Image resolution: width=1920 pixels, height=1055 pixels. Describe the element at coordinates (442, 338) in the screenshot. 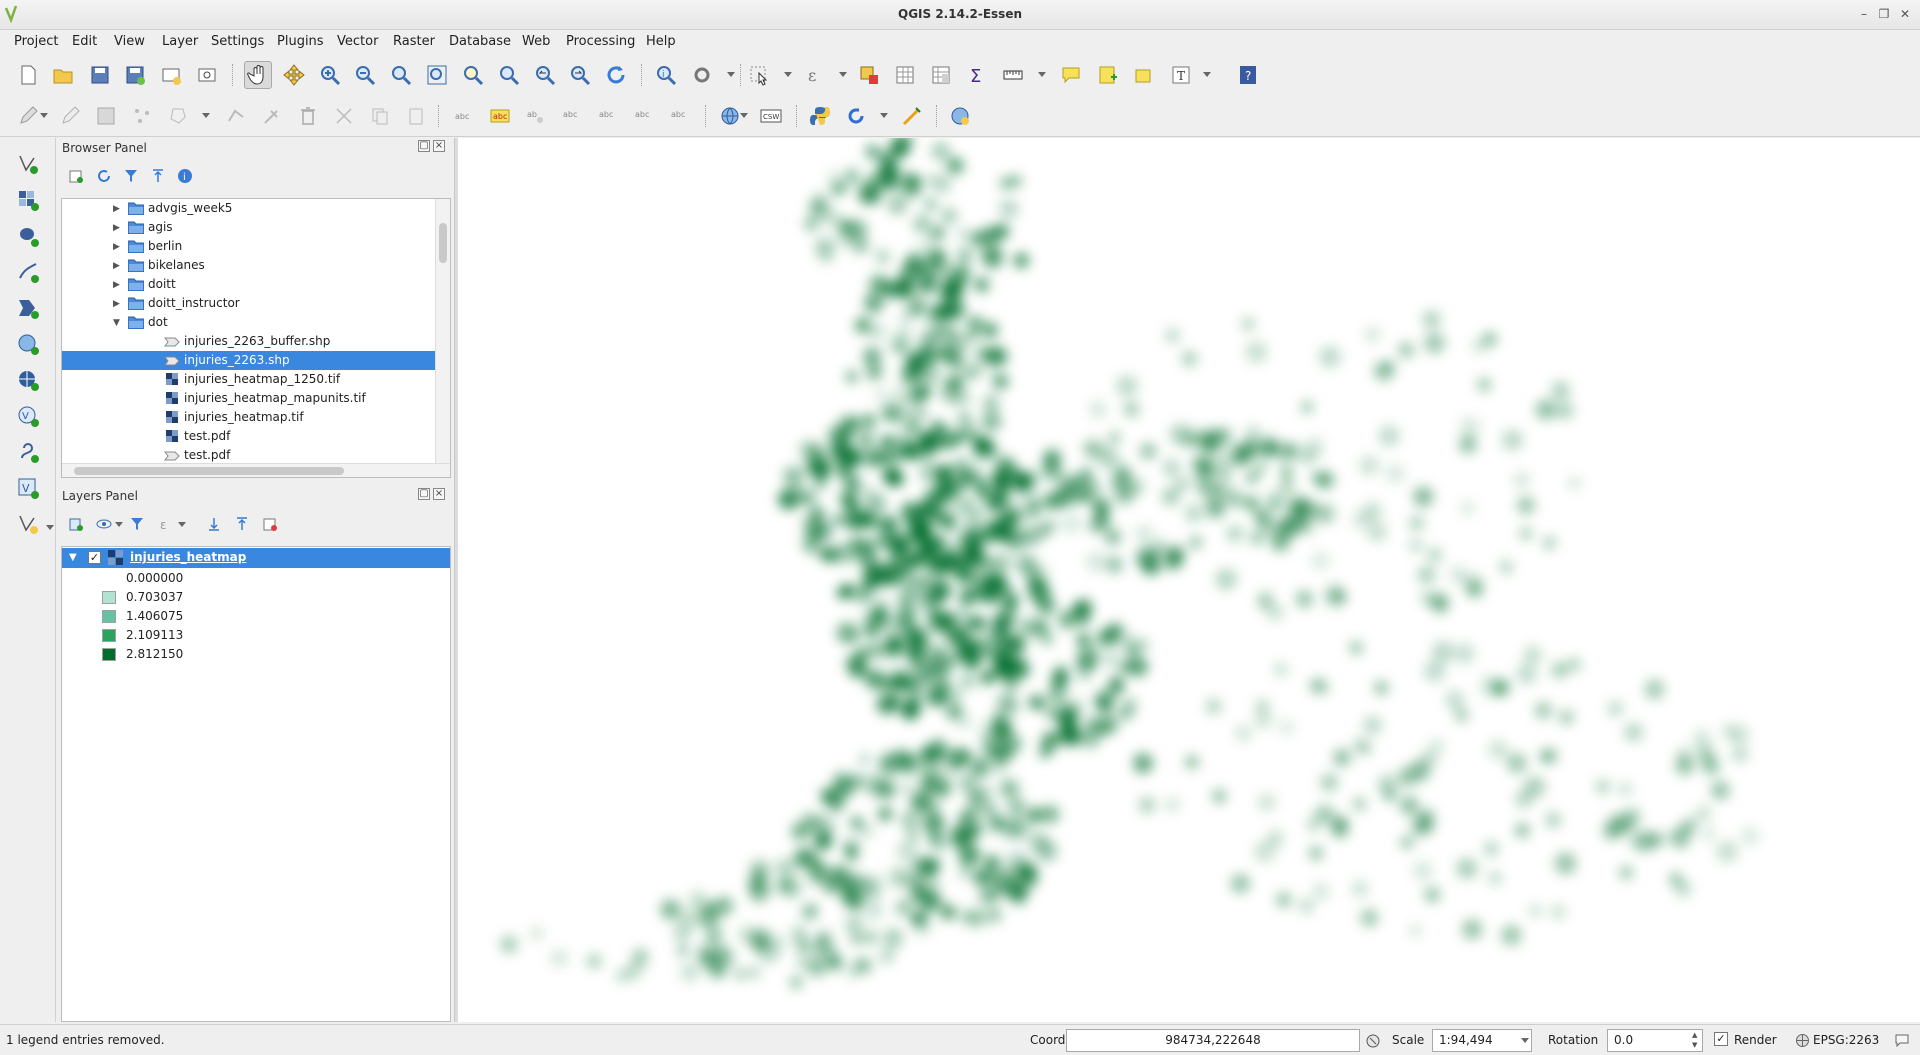

I see `vertical-scrollbar` at that location.